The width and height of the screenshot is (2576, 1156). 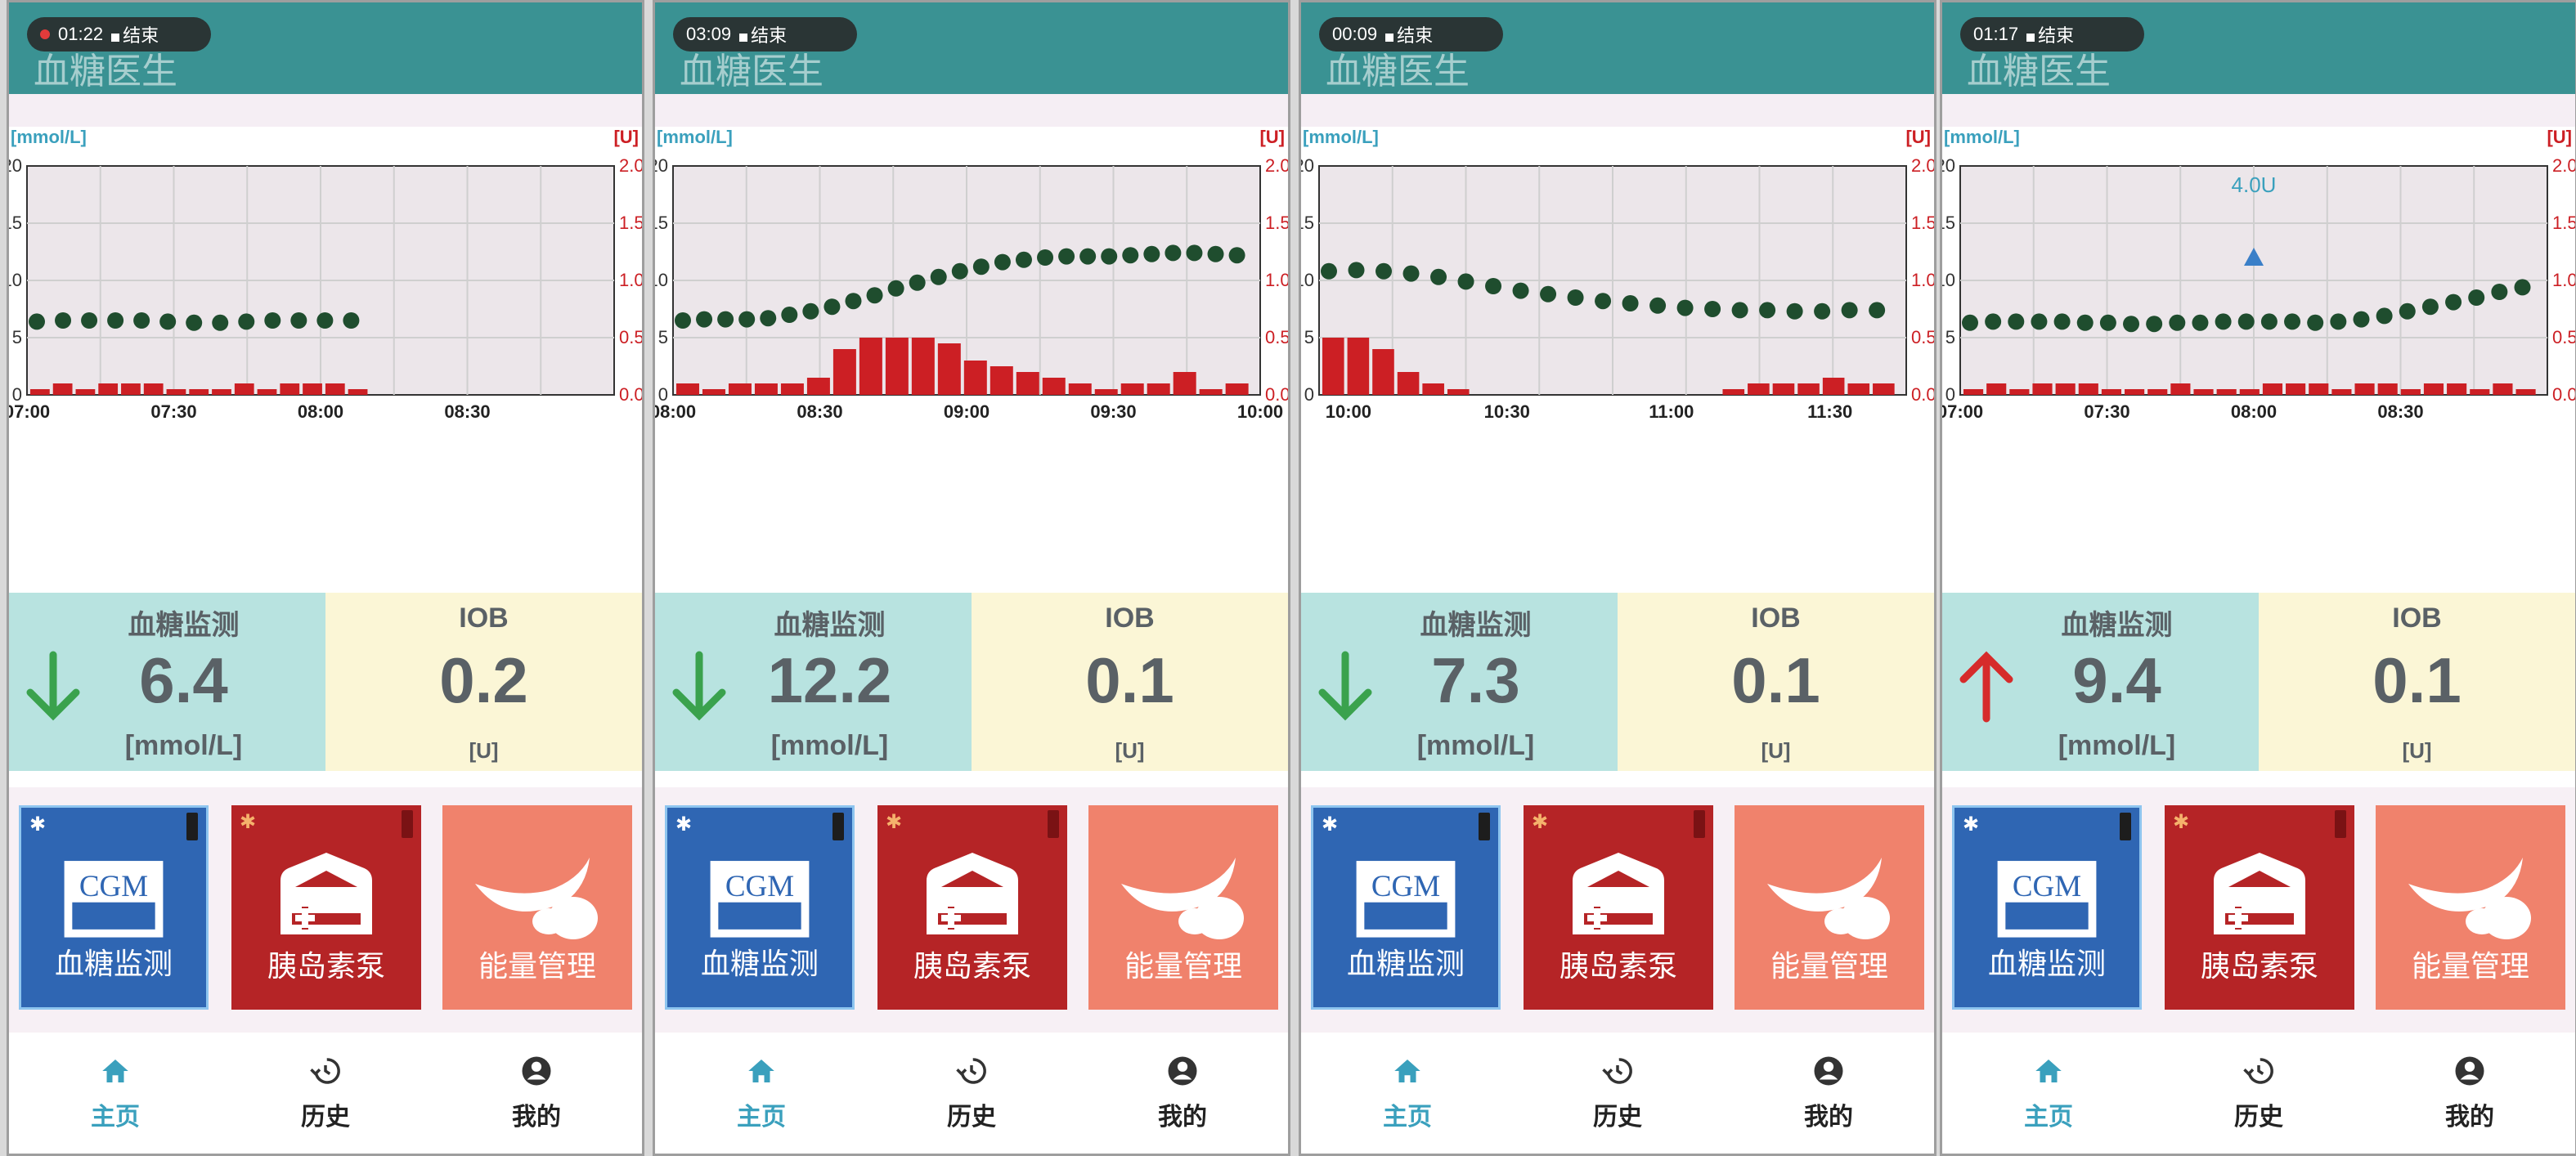 I want to click on screen-recording-pill: 01:22 结束, so click(x=119, y=34).